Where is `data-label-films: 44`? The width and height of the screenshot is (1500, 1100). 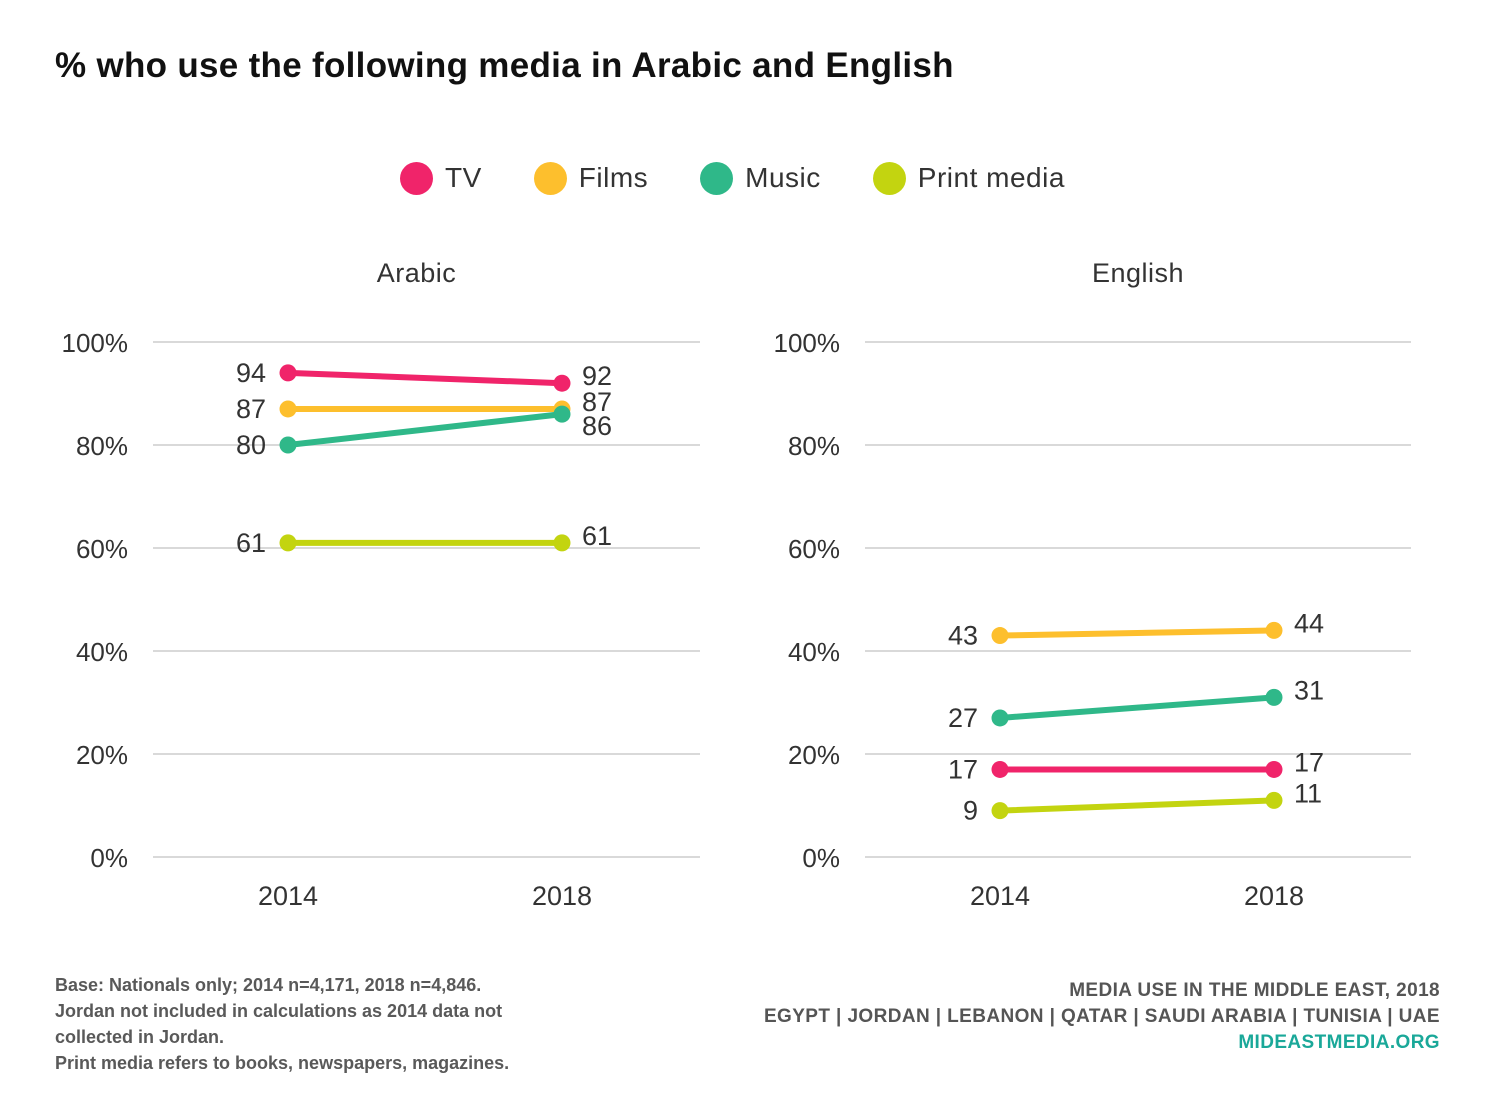
data-label-films: 44 is located at coordinates (1309, 623).